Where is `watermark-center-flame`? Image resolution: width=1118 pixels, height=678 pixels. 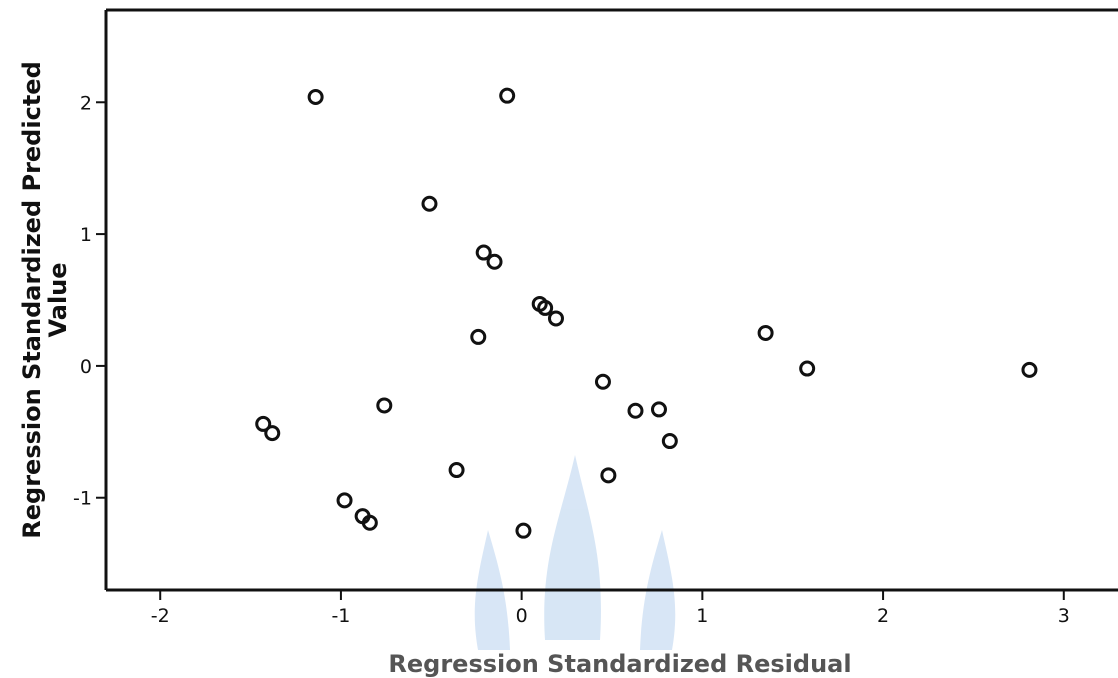 watermark-center-flame is located at coordinates (572, 547).